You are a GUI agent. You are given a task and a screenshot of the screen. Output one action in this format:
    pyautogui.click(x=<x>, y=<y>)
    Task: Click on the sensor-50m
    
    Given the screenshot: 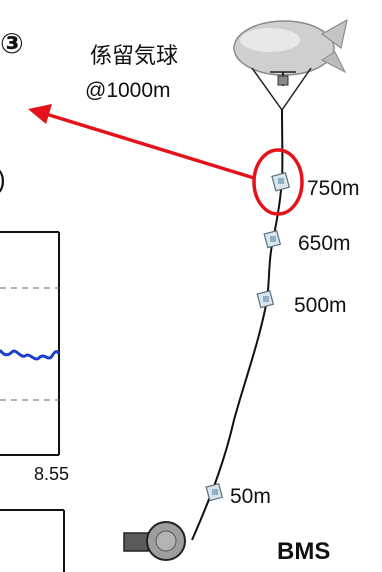 What is the action you would take?
    pyautogui.click(x=214, y=492)
    